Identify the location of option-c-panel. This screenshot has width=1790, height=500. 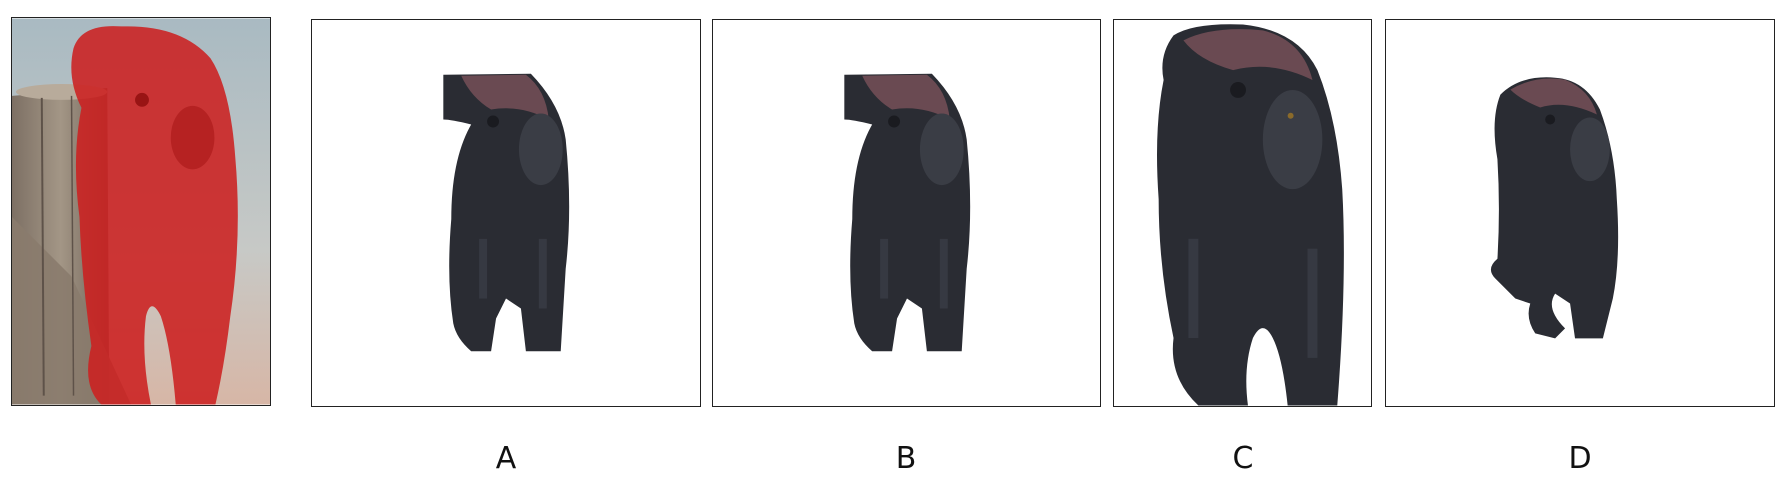
(1242, 213).